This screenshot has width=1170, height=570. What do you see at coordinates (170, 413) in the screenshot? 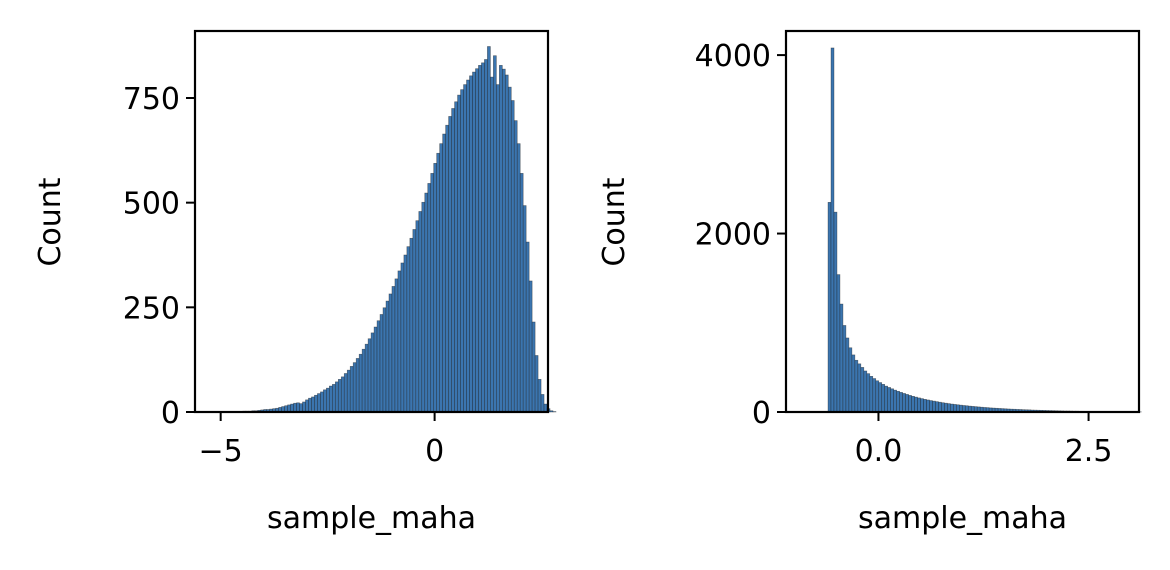
I see `y-tick-label: 0` at bounding box center [170, 413].